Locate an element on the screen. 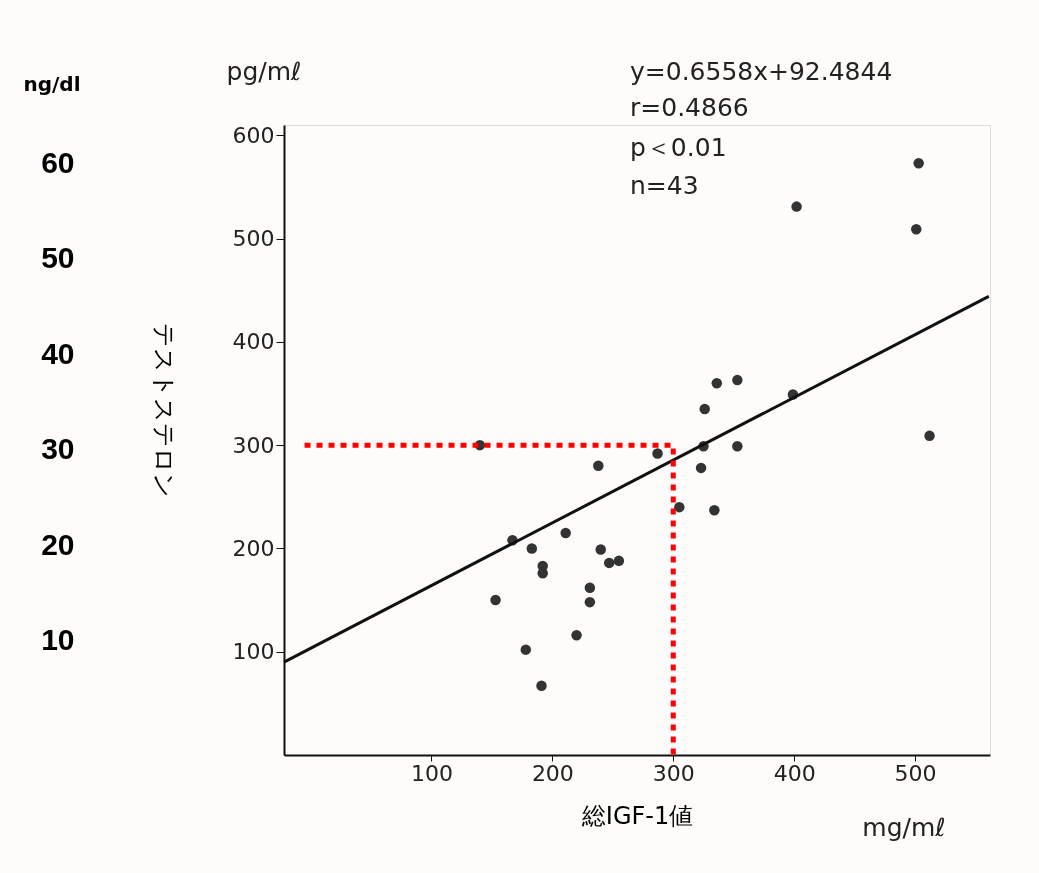 The image size is (1039, 873). y-tick-label: 600 is located at coordinates (253, 135).